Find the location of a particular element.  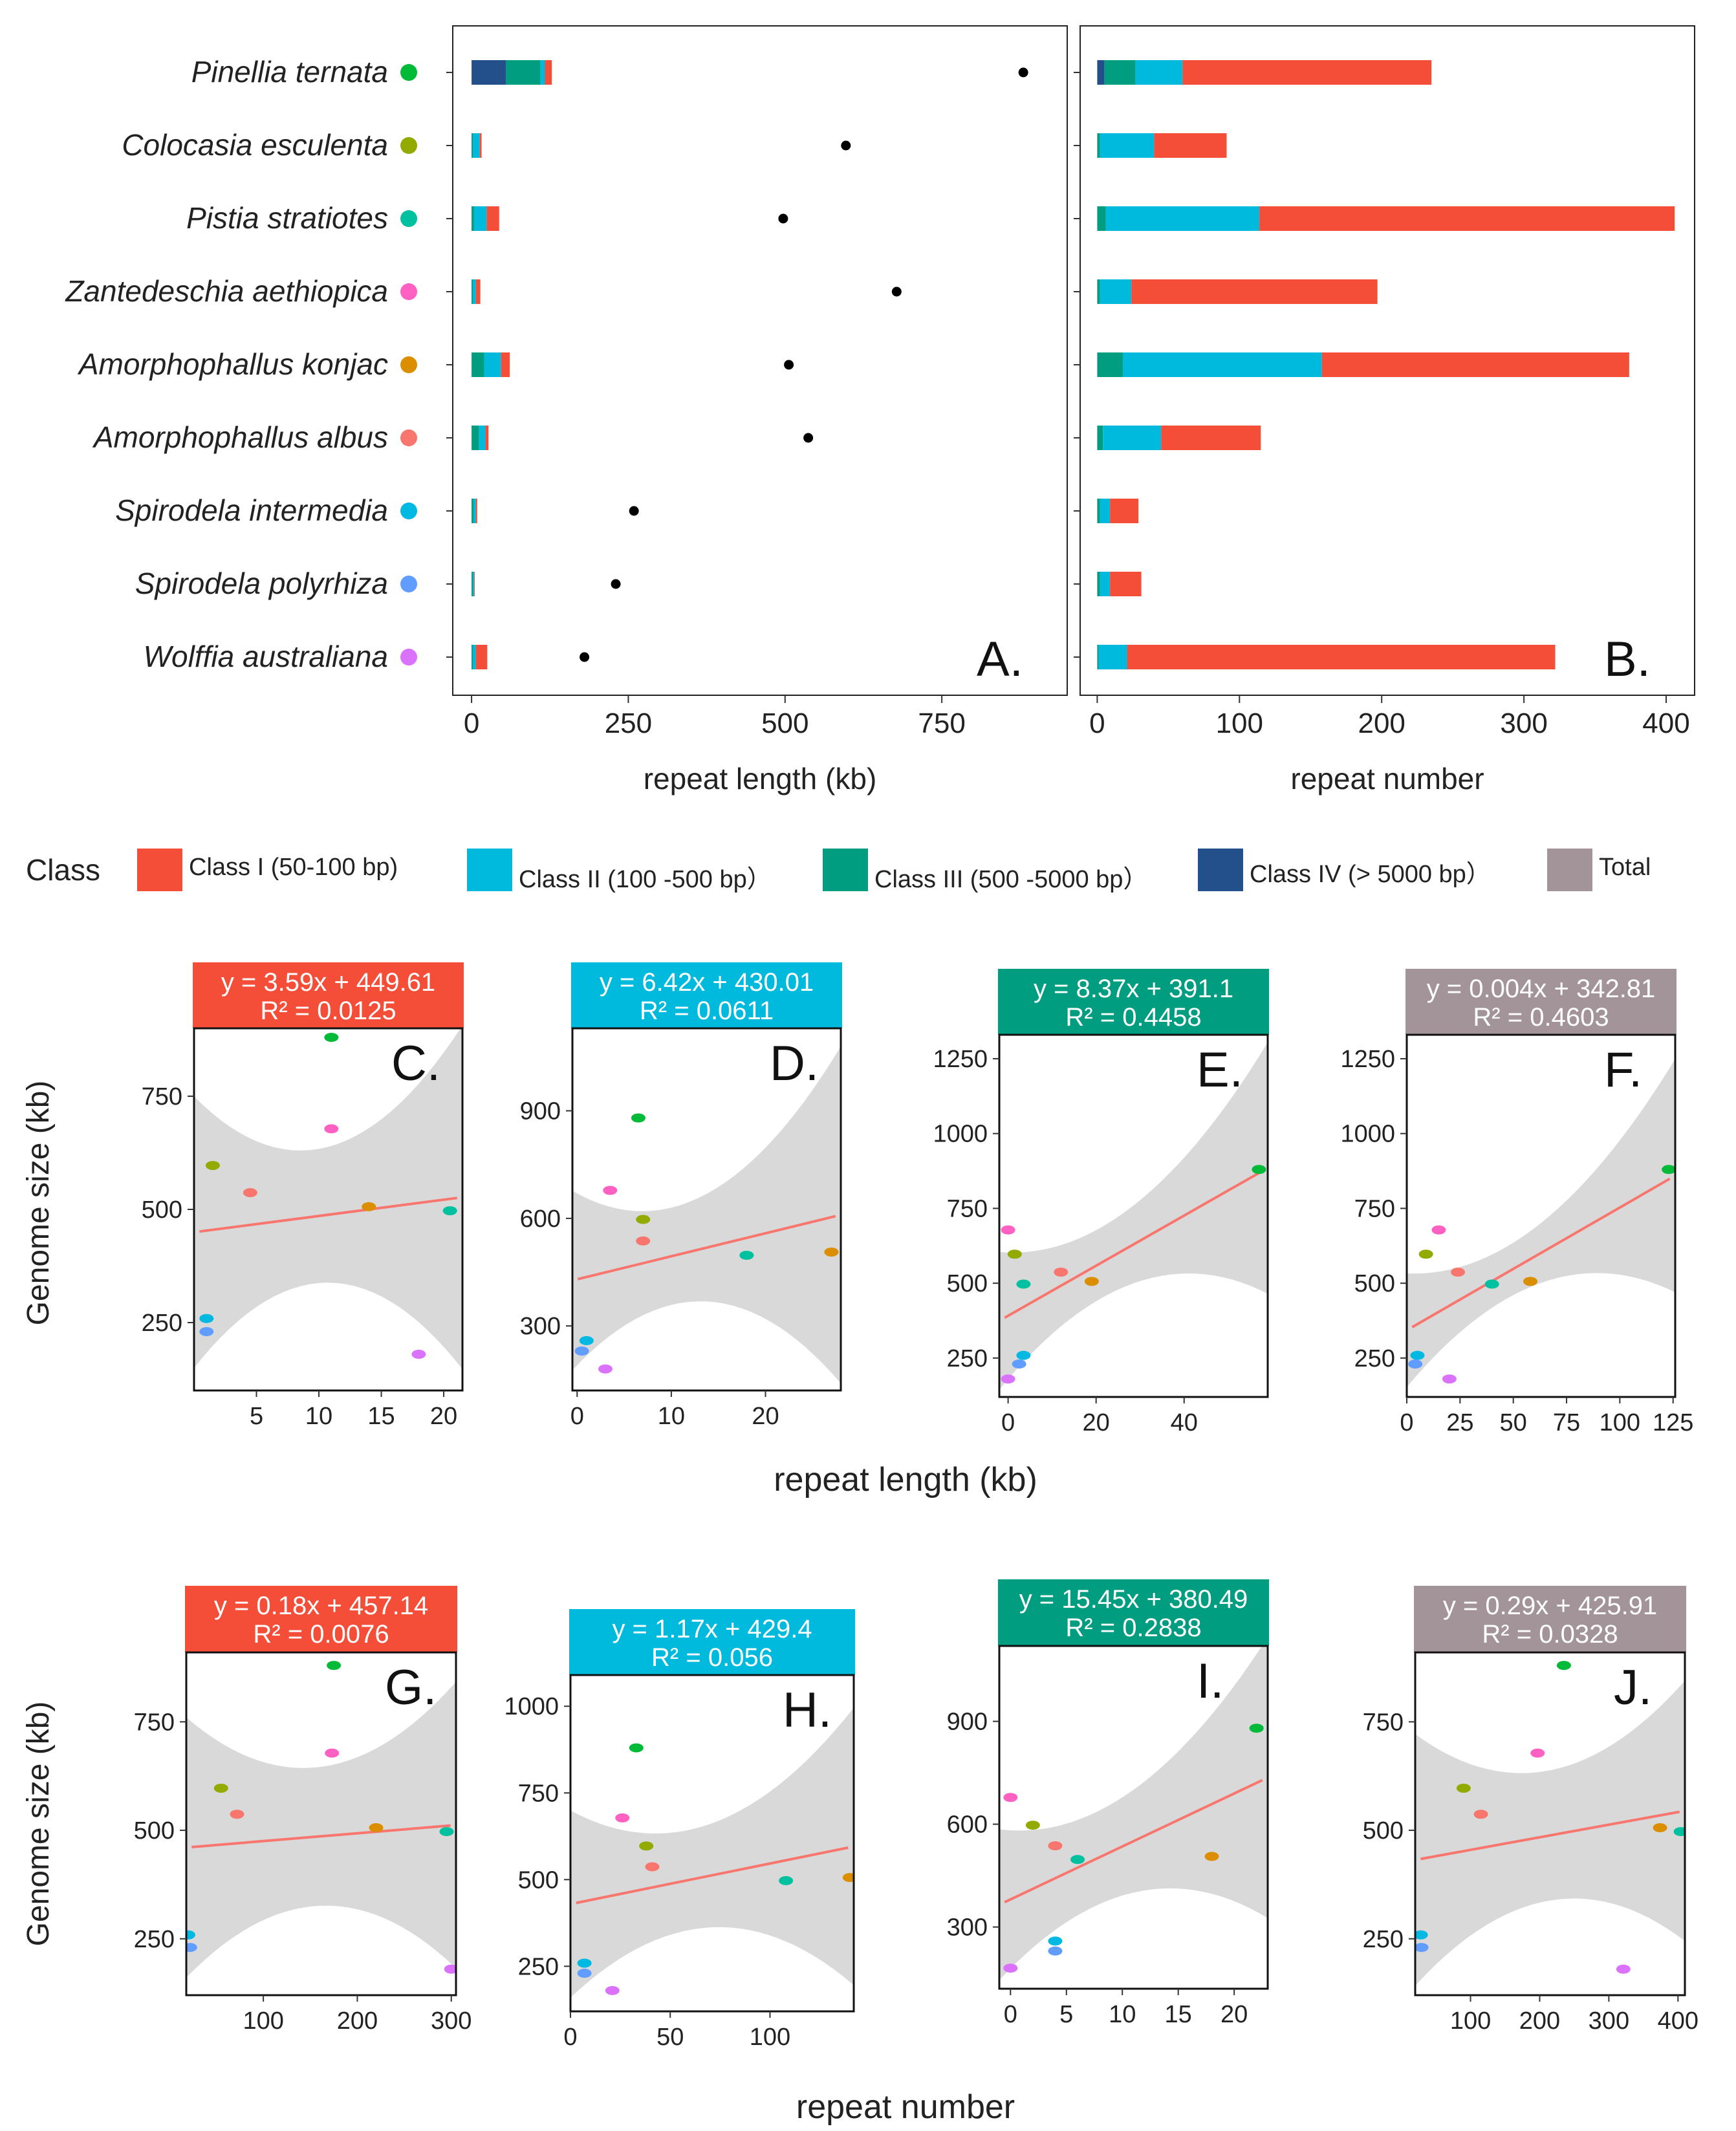

panel-letter: C. is located at coordinates (415, 1063).